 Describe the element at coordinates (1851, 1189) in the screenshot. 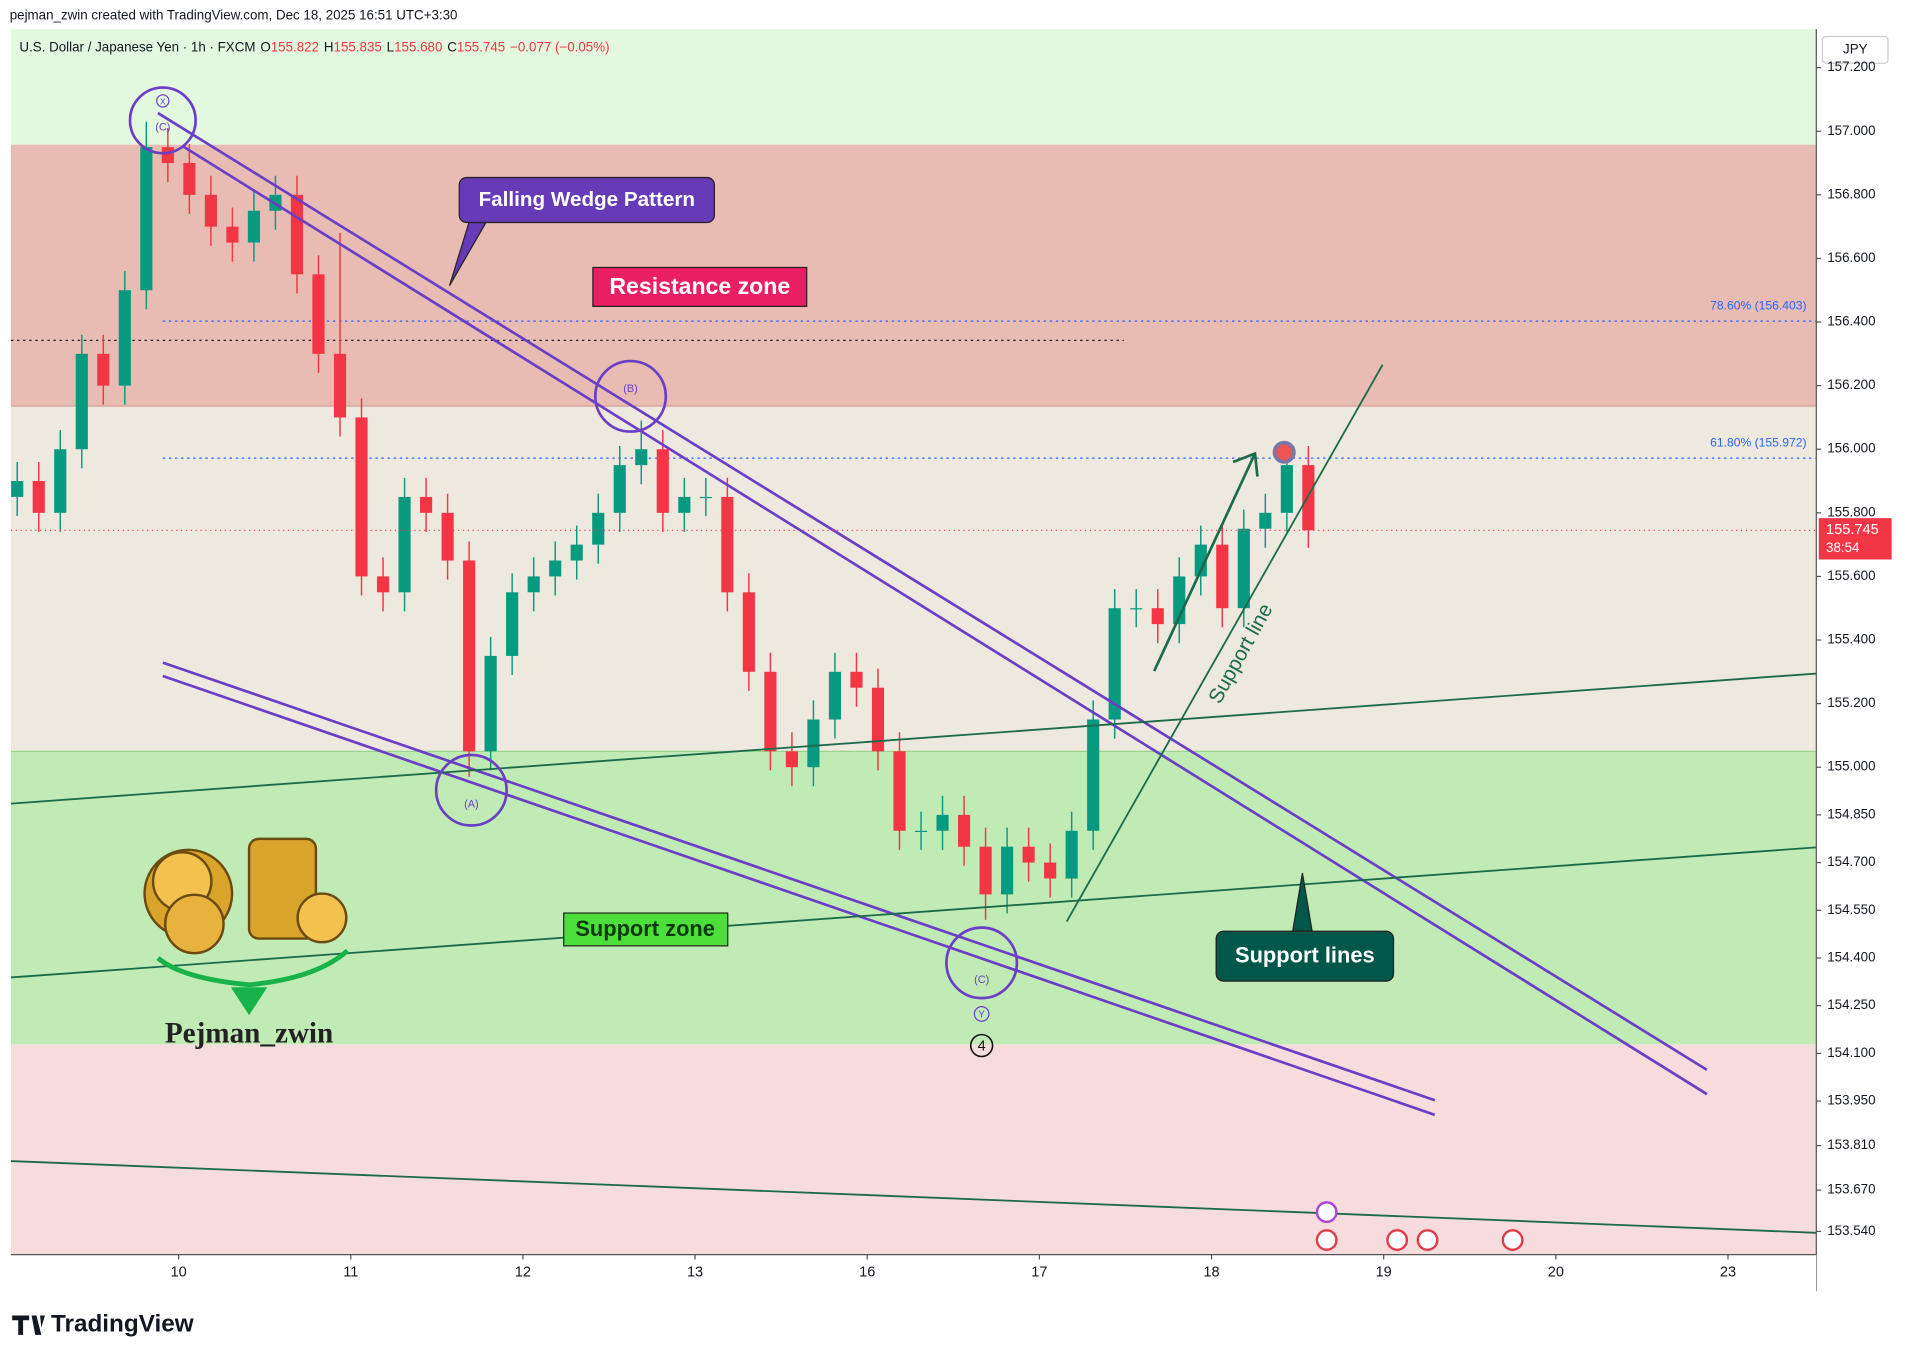

I see `y-tick-label: 153.670` at that location.